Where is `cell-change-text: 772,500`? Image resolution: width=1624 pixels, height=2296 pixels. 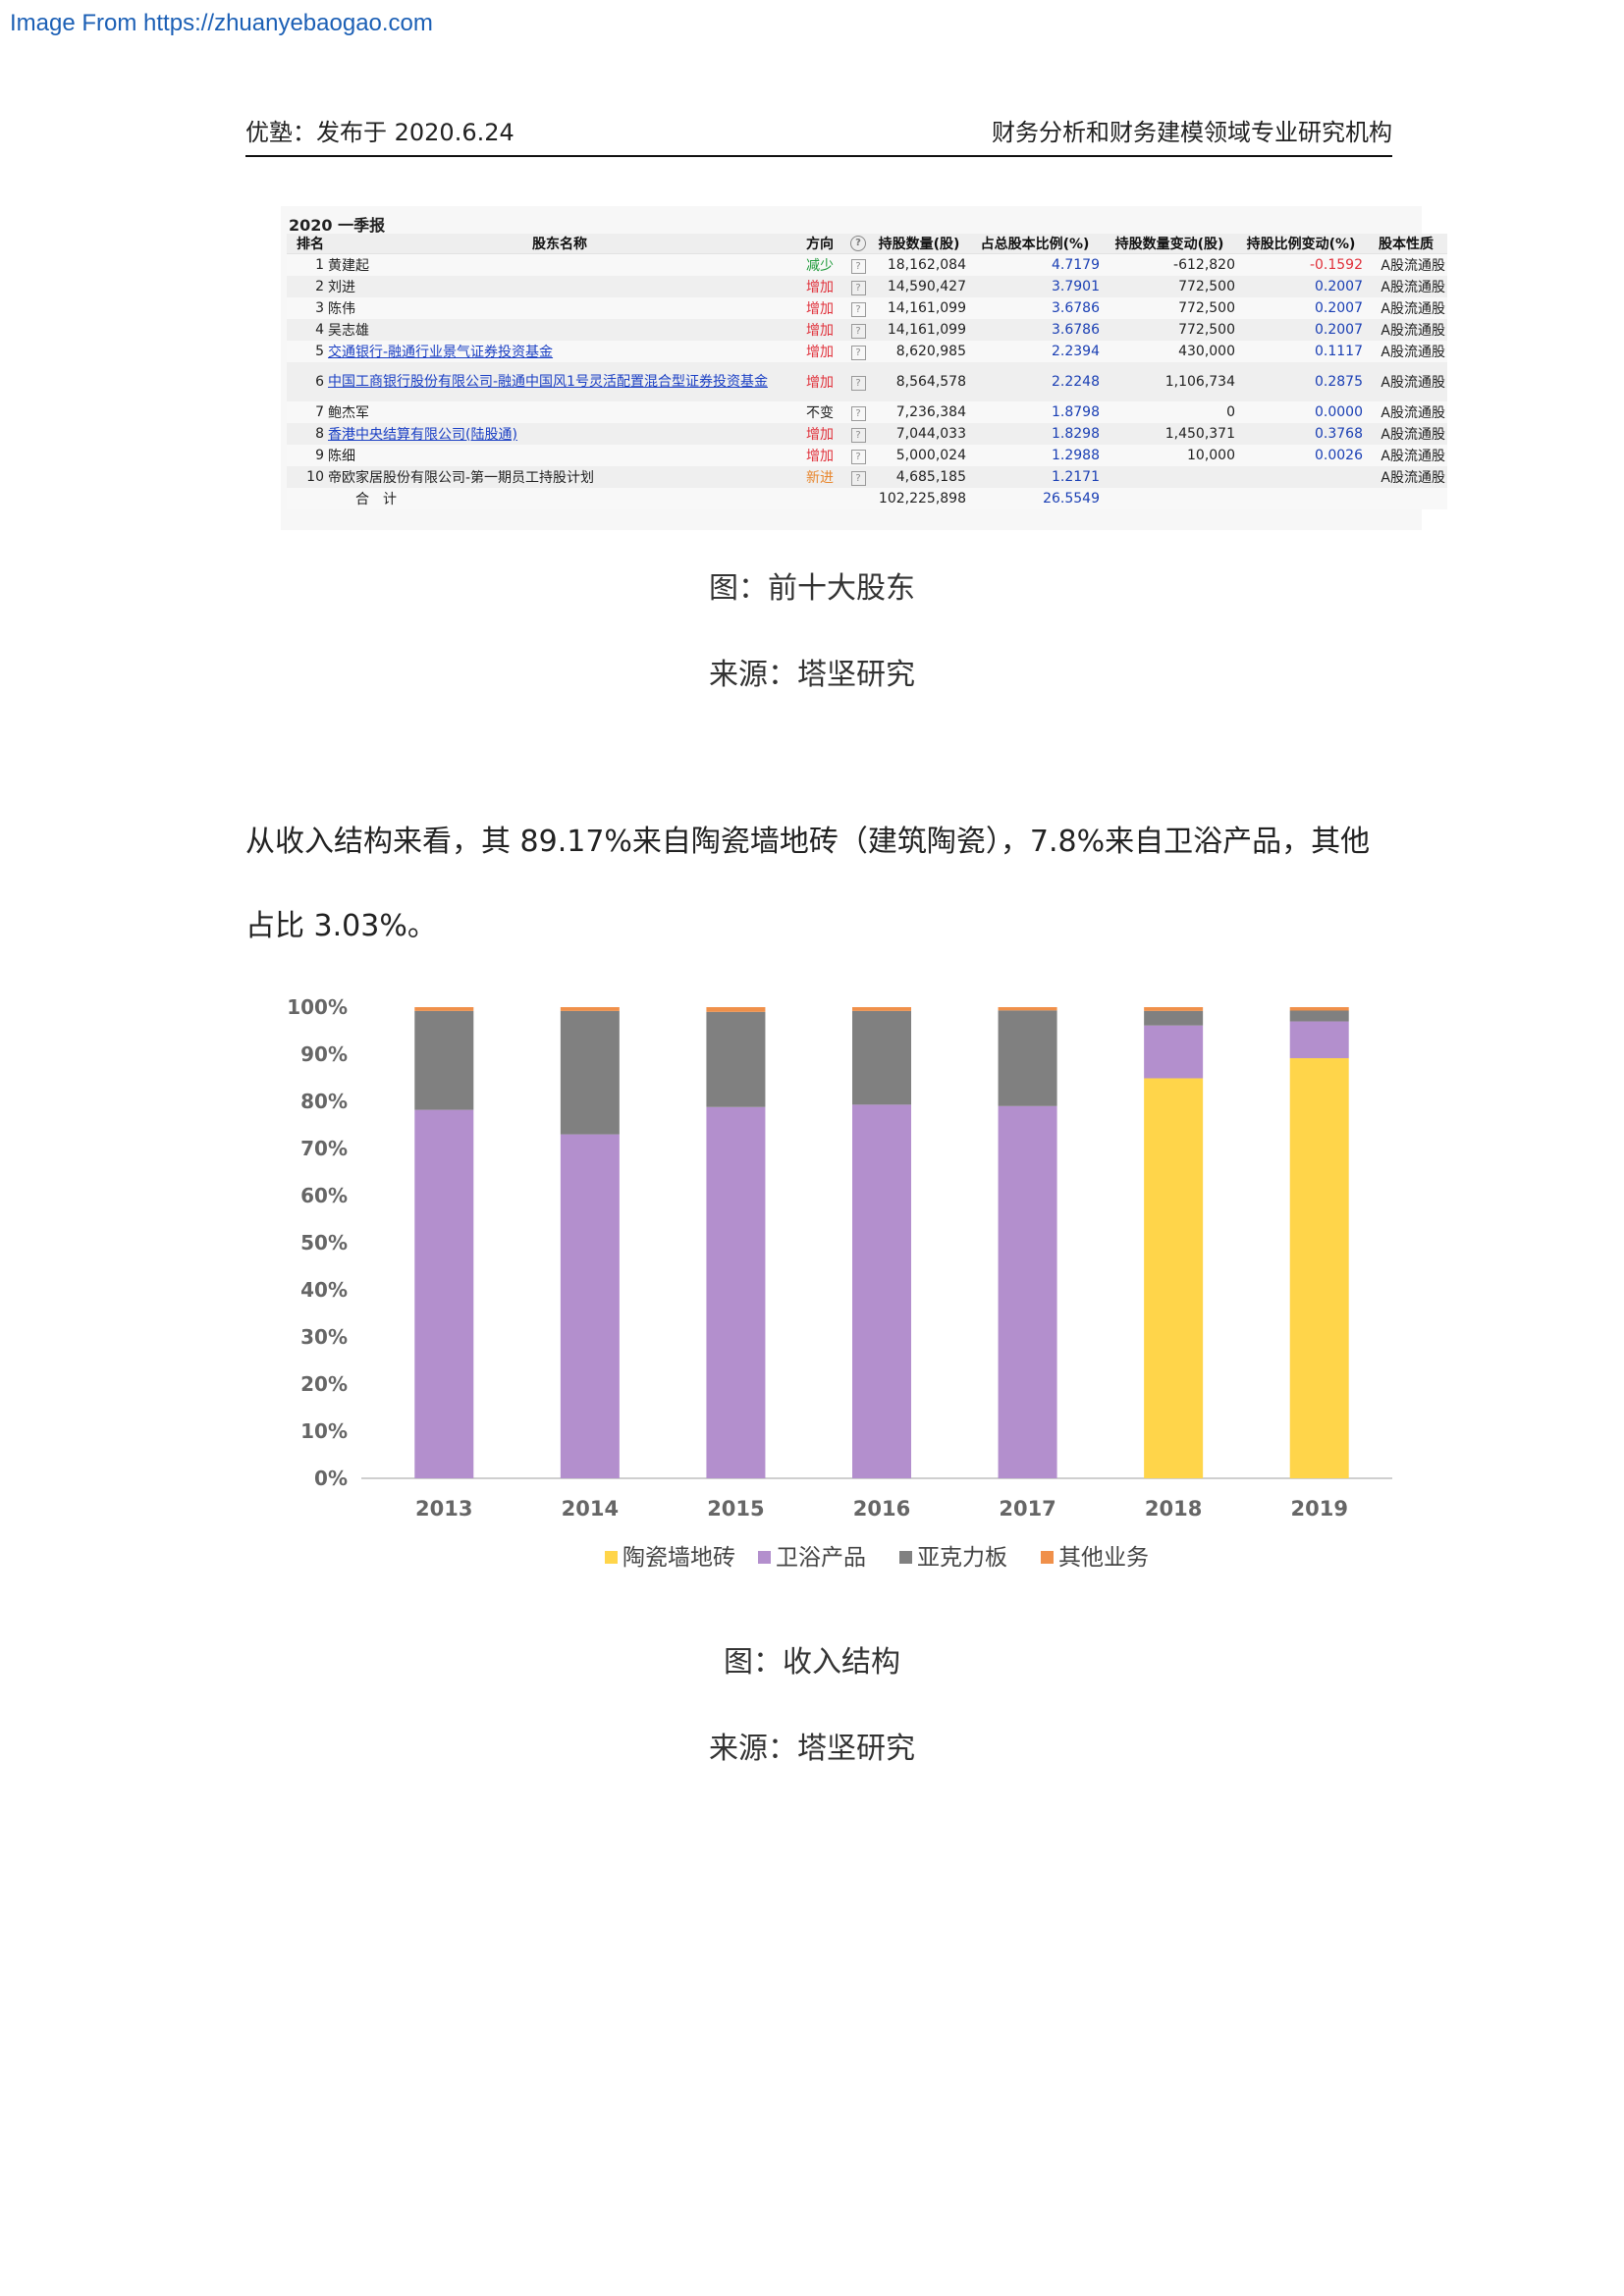 cell-change-text: 772,500 is located at coordinates (1206, 308).